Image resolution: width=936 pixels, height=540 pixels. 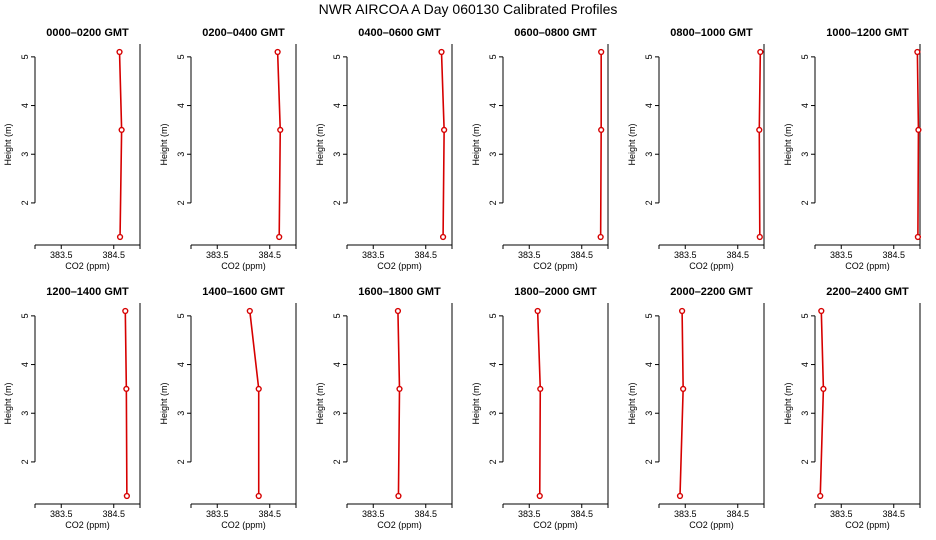 What do you see at coordinates (711, 33) in the screenshot?
I see `panel-title: 0800–1000 GMT` at bounding box center [711, 33].